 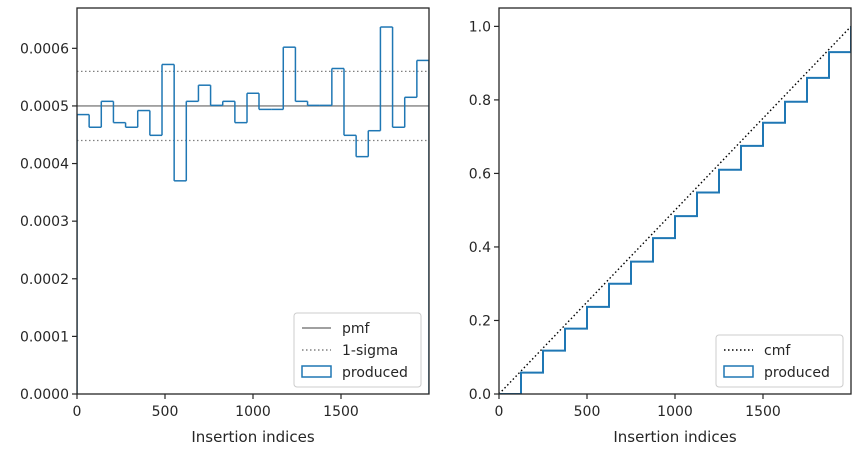 I want to click on y-tick-label: 0.0005, so click(x=44, y=107).